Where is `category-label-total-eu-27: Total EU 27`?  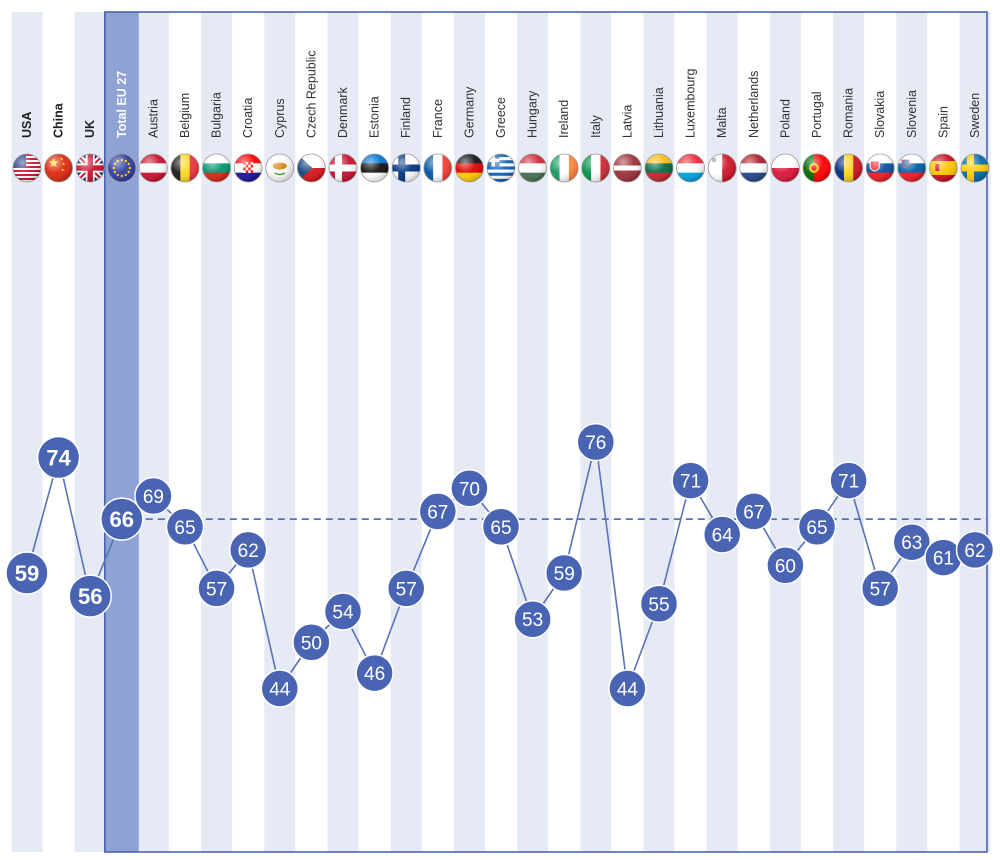
category-label-total-eu-27: Total EU 27 is located at coordinates (122, 104).